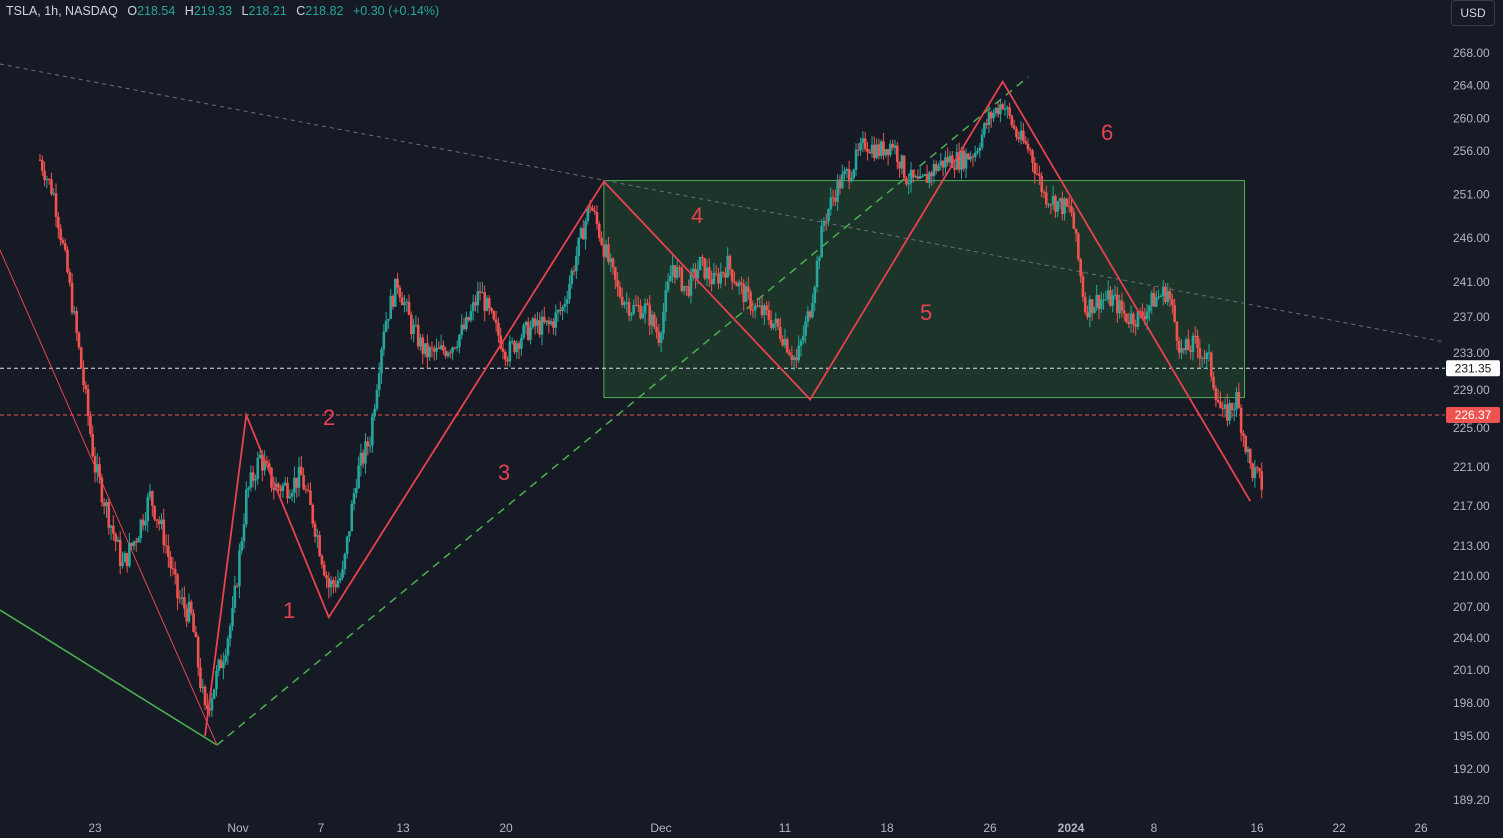 This screenshot has width=1503, height=838. Describe the element at coordinates (1471, 736) in the screenshot. I see `y-tick-label: 195.00` at that location.